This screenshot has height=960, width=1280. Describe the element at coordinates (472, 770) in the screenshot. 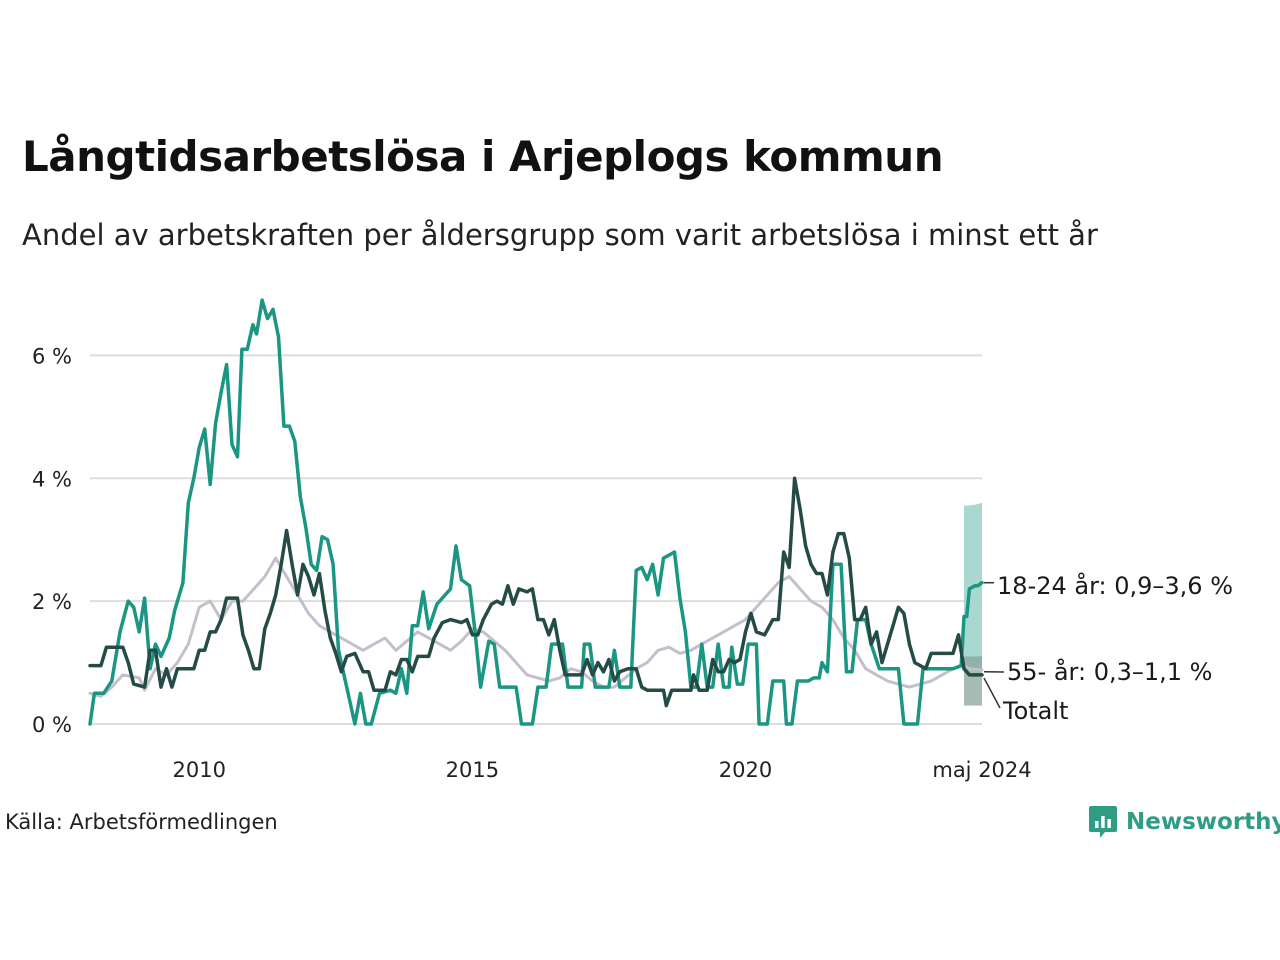

I see `x-tick-label: 2015` at that location.